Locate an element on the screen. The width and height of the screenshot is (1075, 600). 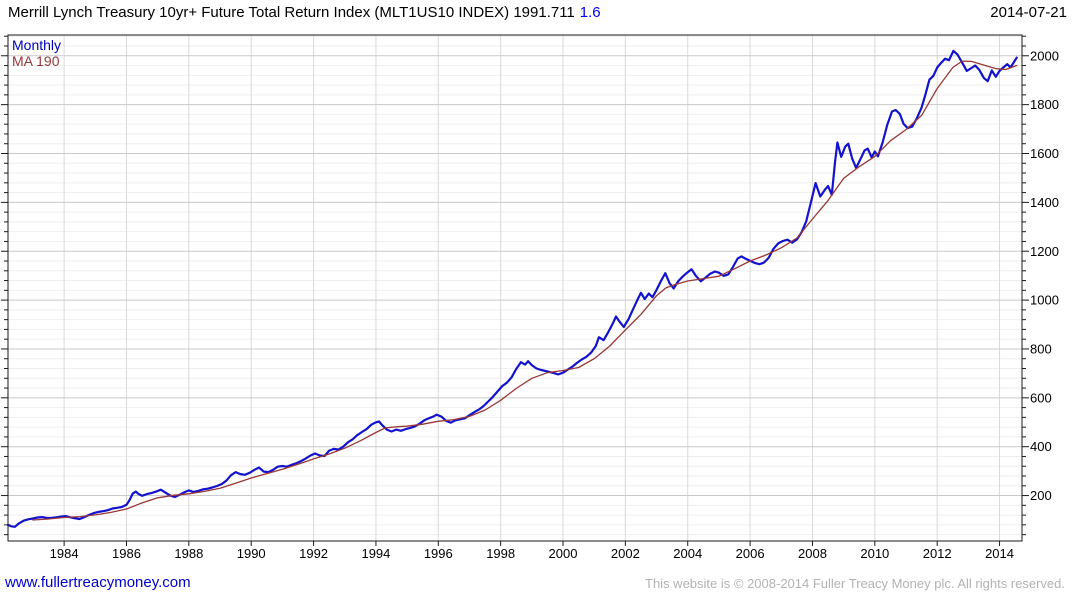
x-axis-label: 2010 is located at coordinates (874, 553).